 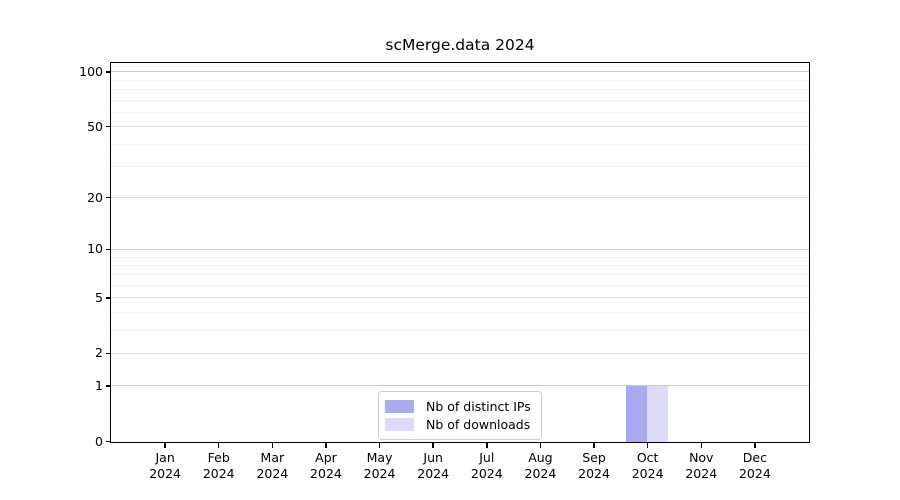 What do you see at coordinates (99, 297) in the screenshot?
I see `y-tick-label-5: 5` at bounding box center [99, 297].